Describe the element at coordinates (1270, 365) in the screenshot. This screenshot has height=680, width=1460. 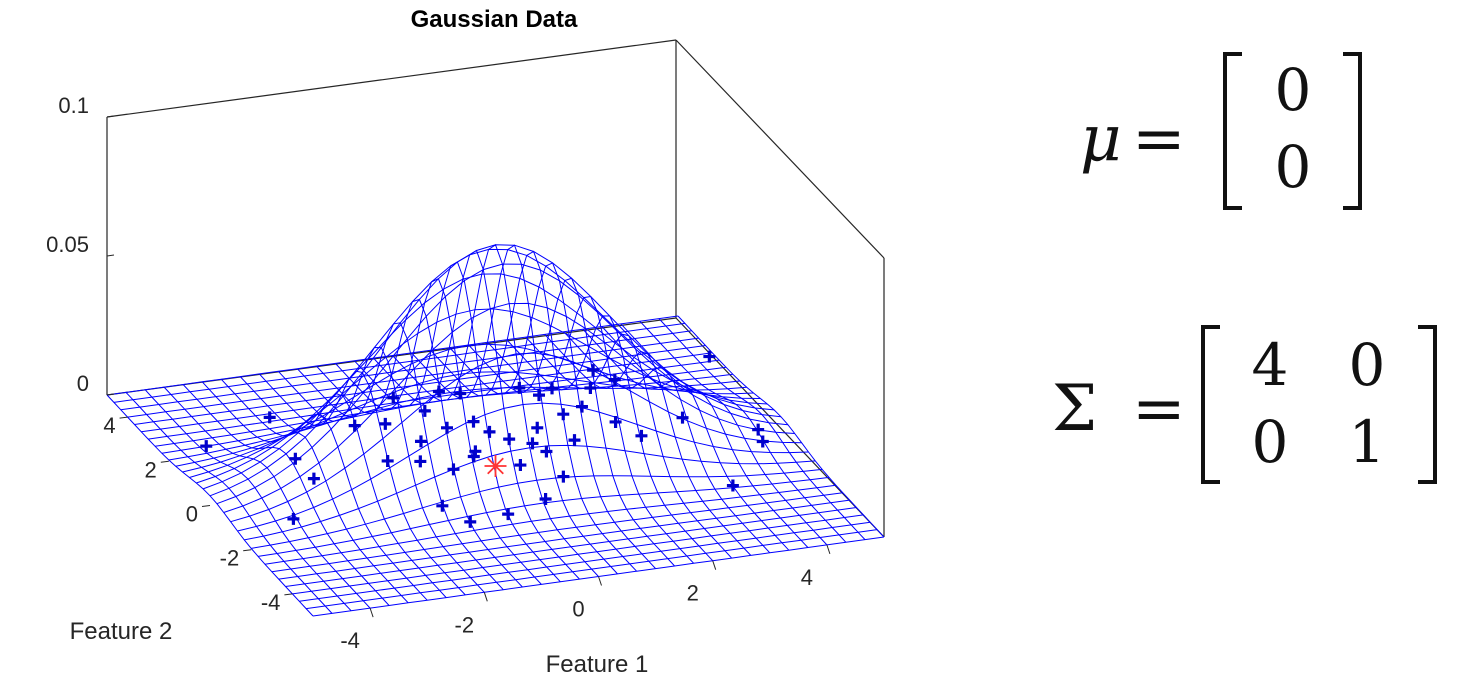
I see `sigma-value-00: 4` at that location.